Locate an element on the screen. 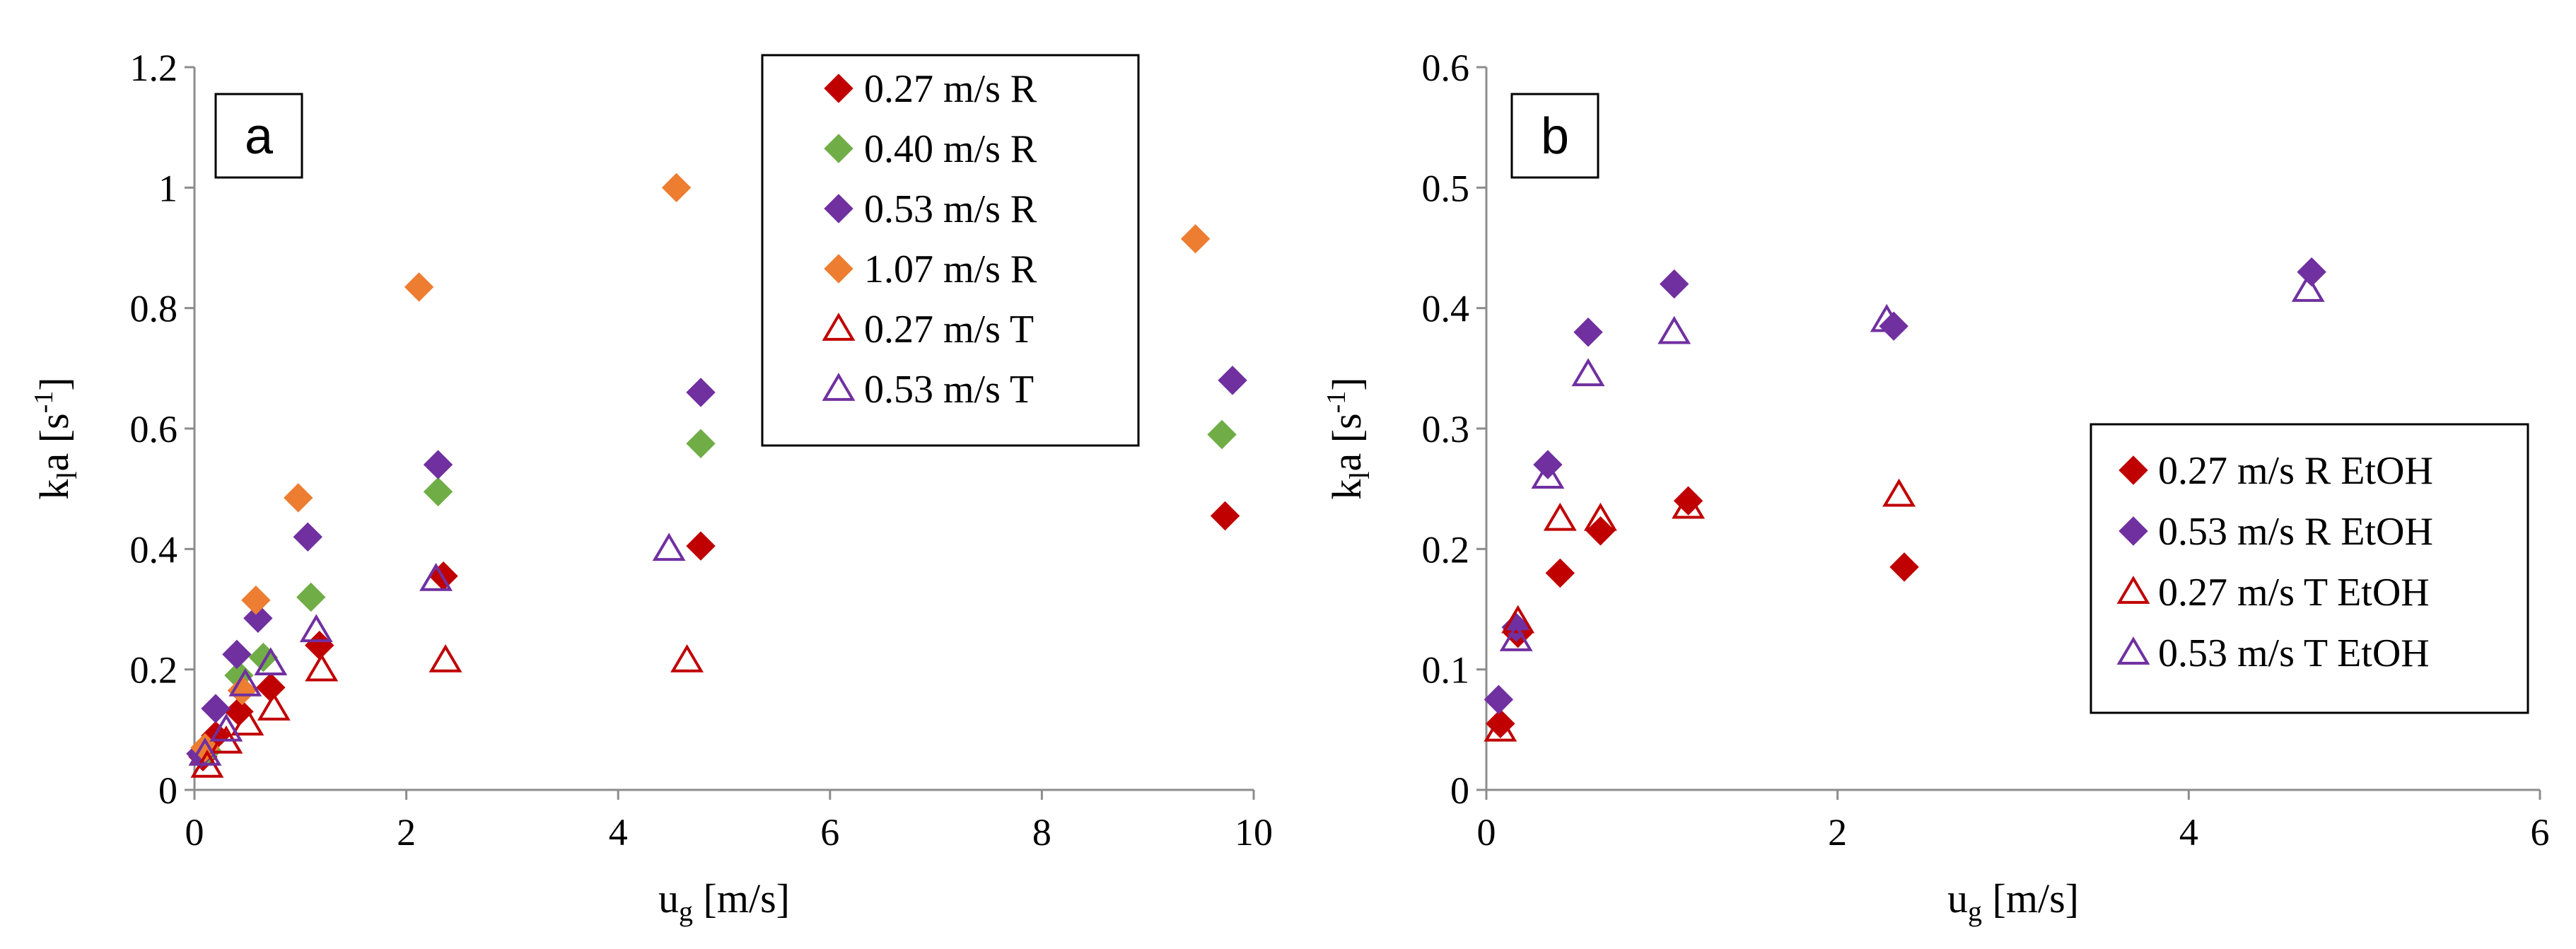 This screenshot has width=2576, height=949. panel-label: a is located at coordinates (259, 136).